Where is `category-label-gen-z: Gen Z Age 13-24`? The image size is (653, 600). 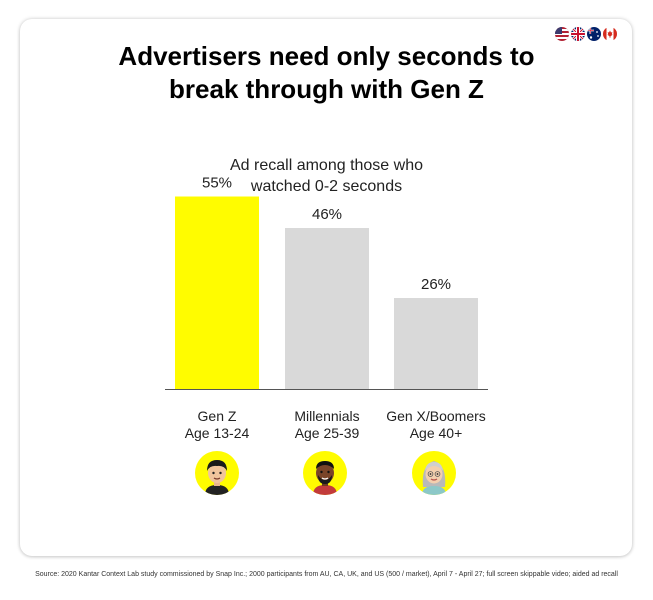 category-label-gen-z: Gen Z Age 13-24 is located at coordinates (217, 425).